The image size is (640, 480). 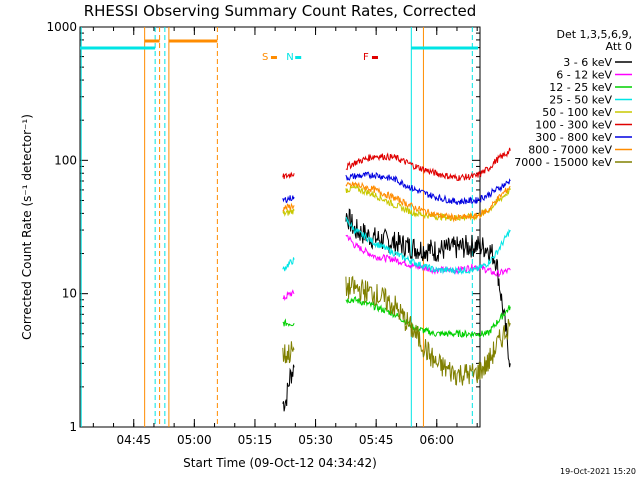 I want to click on legend-header-line: Det 1,3,5,6,9,, so click(x=594, y=34).